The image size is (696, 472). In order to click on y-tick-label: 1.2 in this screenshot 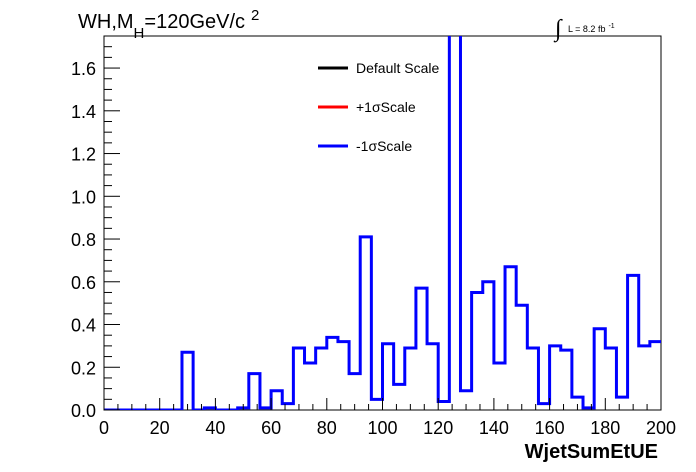, I will do `click(83, 155)`.